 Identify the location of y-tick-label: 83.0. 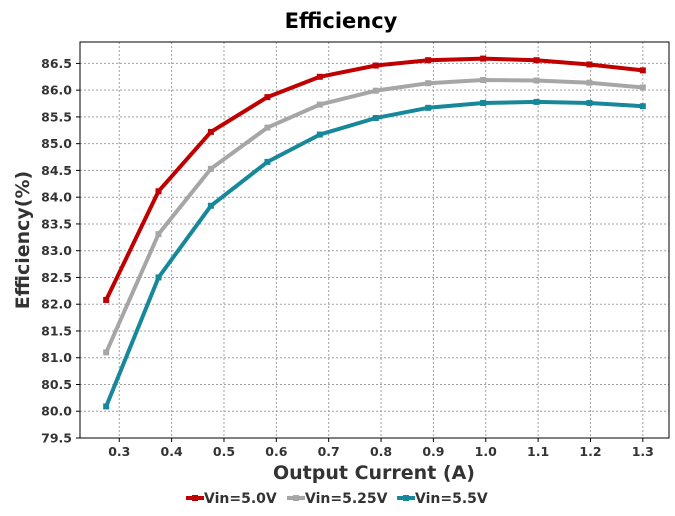
(56, 250).